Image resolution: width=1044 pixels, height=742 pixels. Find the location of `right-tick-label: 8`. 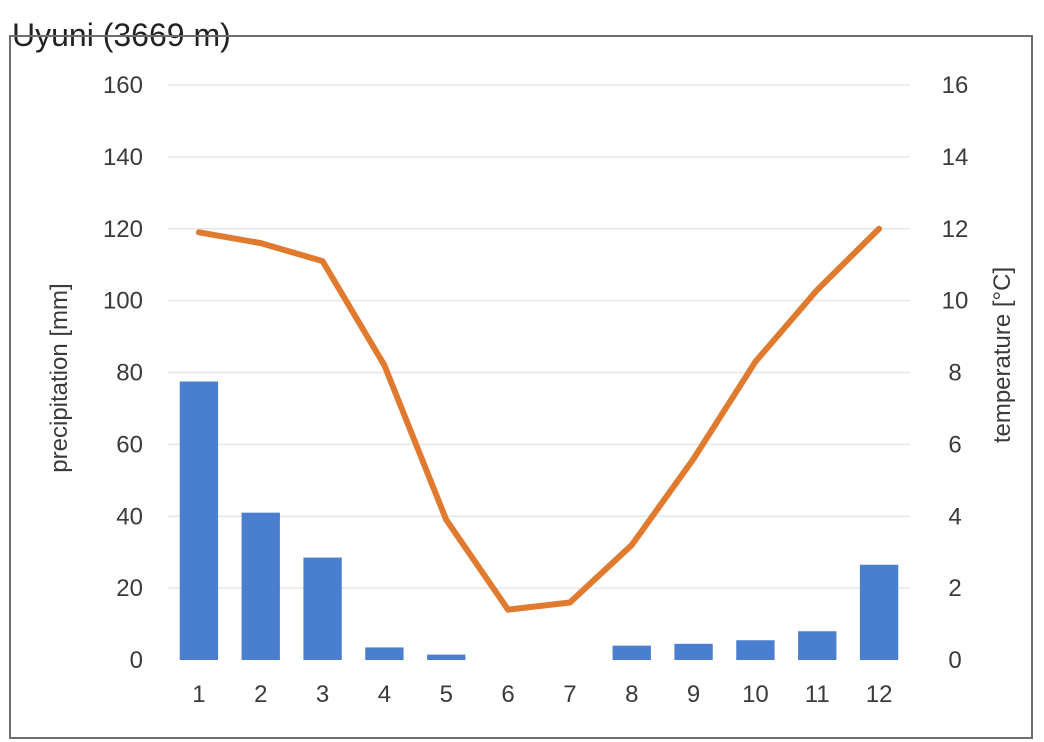

right-tick-label: 8 is located at coordinates (954, 373).